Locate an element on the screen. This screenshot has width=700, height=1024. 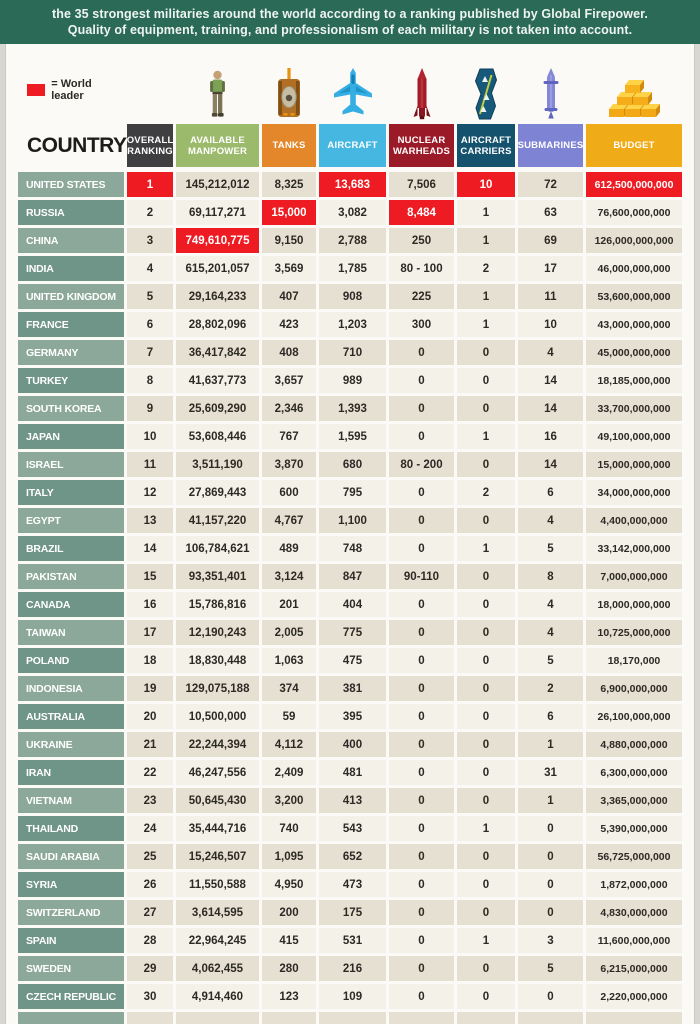
icon-row: = World leader is located at coordinates (350, 89).